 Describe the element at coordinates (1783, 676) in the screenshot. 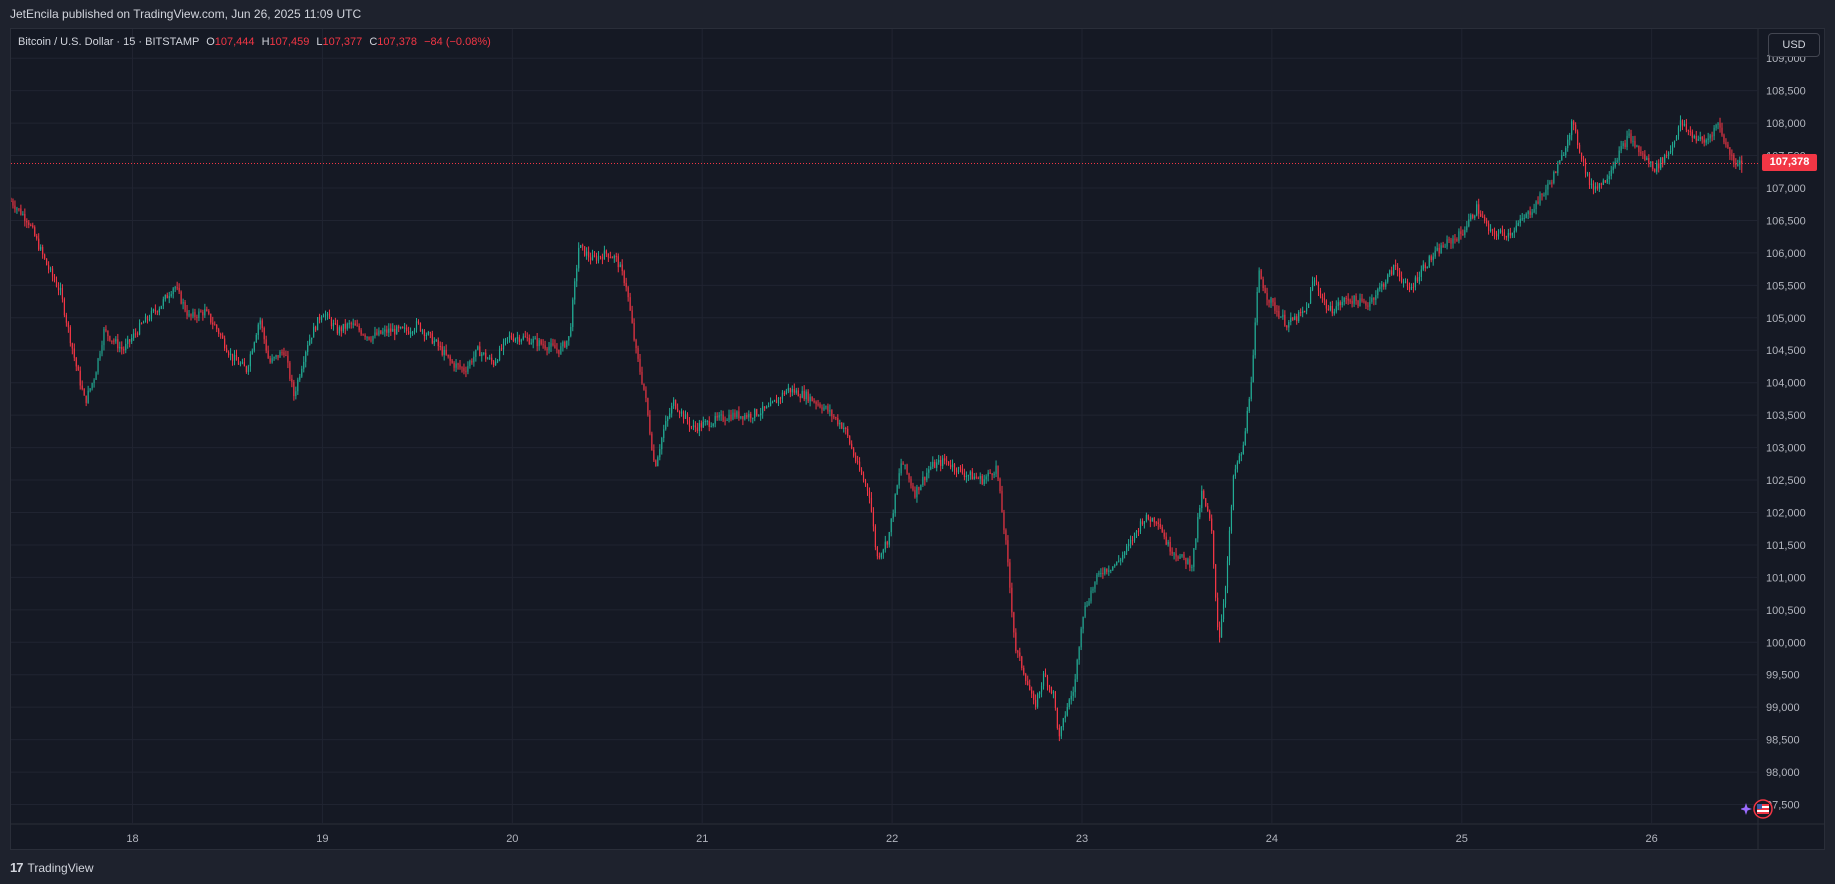

I see `price-tick-label: 99,500` at that location.